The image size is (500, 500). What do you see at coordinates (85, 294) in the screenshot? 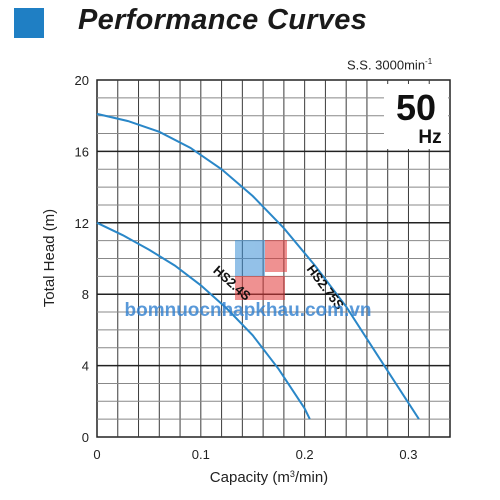
I see `y-tick-label: 8` at bounding box center [85, 294].